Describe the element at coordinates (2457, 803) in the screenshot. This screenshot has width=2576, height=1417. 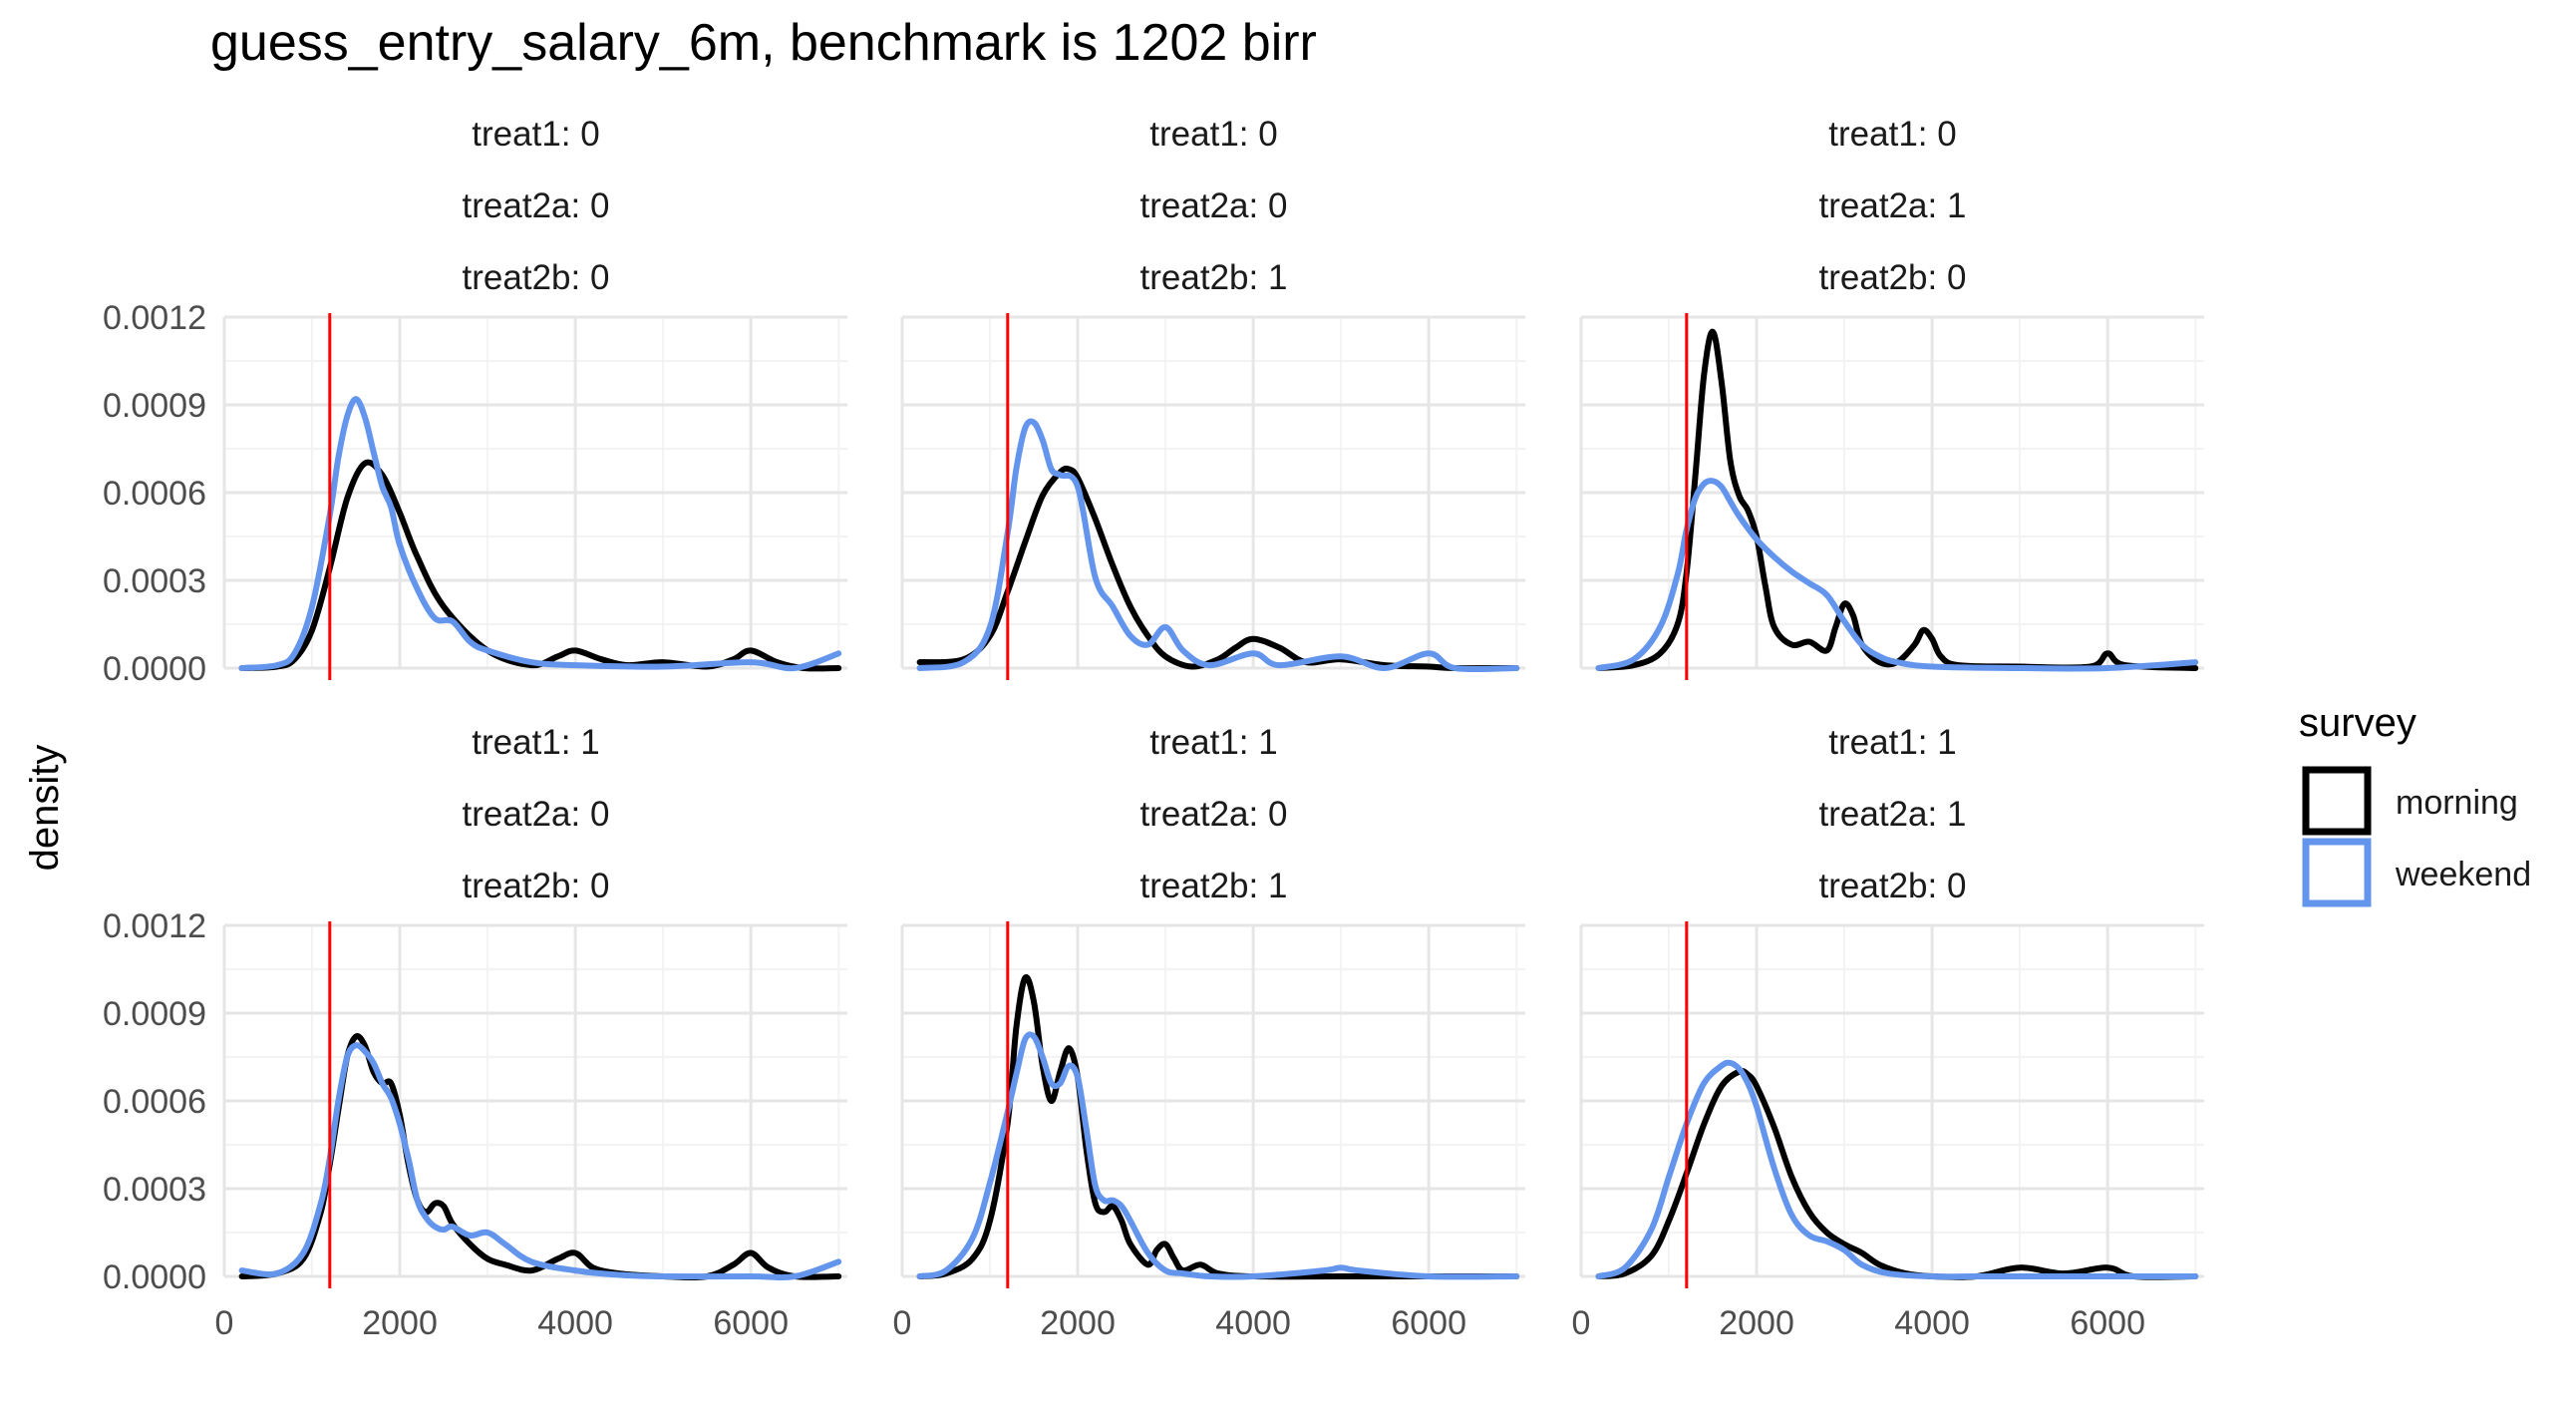
I see `legend-label-morning: morning` at that location.